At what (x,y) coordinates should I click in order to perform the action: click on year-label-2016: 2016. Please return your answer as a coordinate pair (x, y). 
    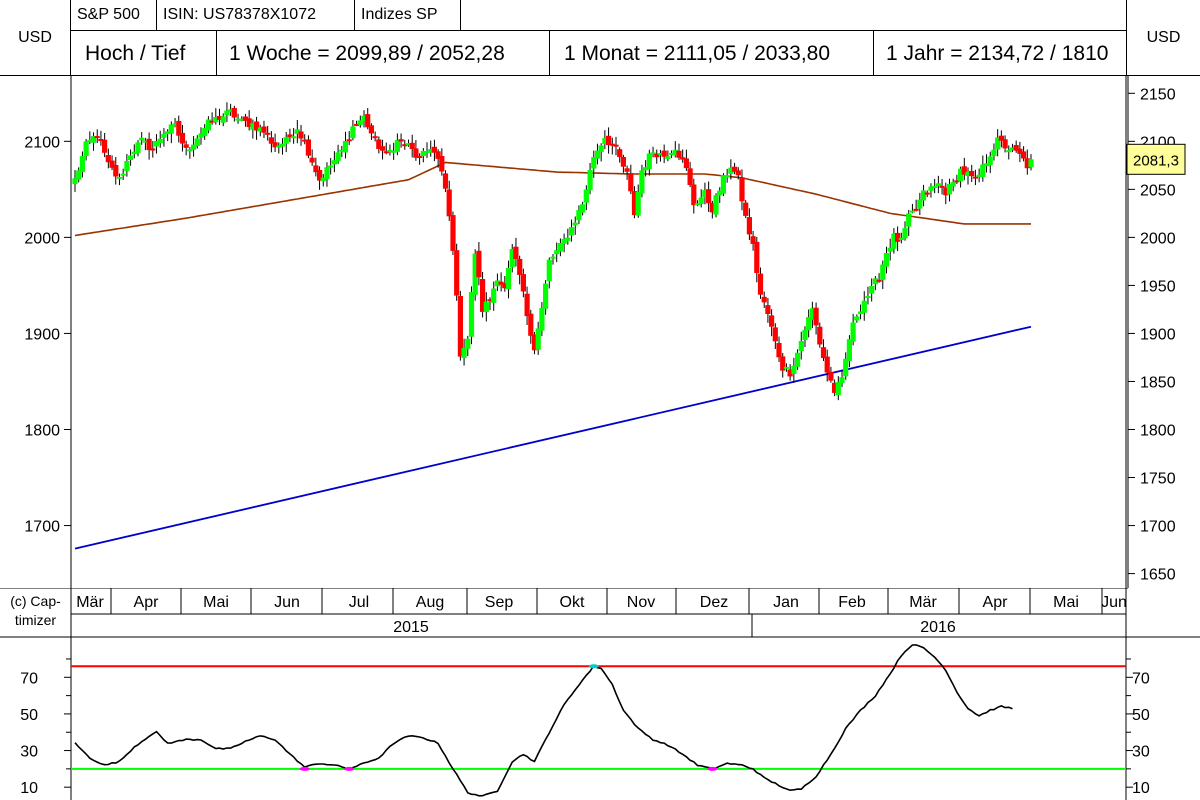
    Looking at the image, I should click on (938, 627).